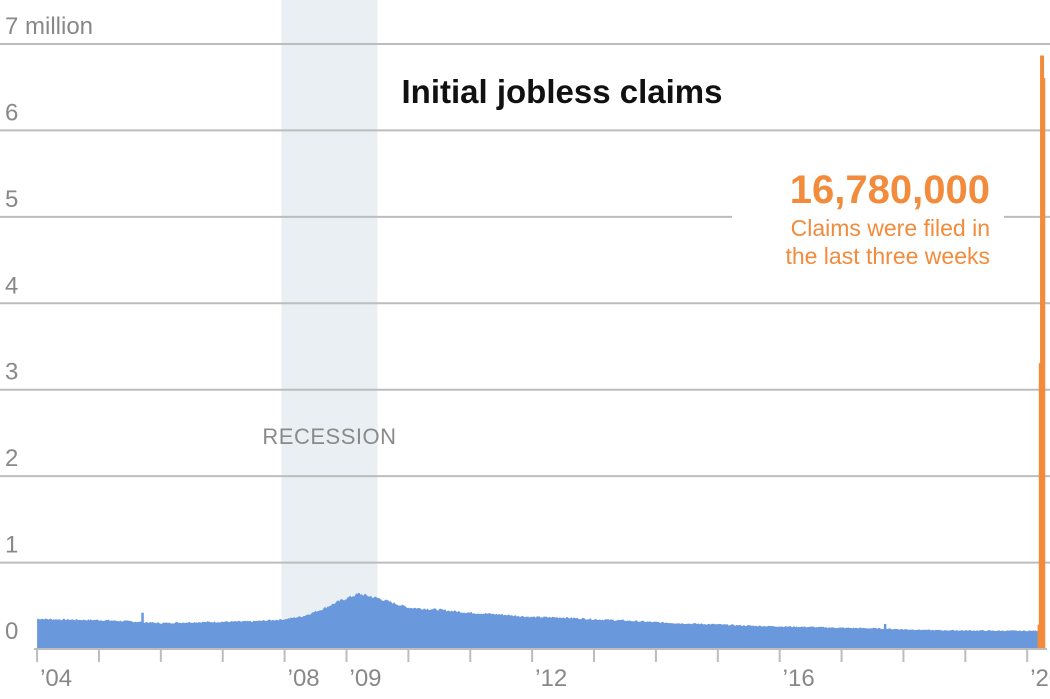 This screenshot has width=1050, height=699. I want to click on weekly-spikes, so click(514, 630).